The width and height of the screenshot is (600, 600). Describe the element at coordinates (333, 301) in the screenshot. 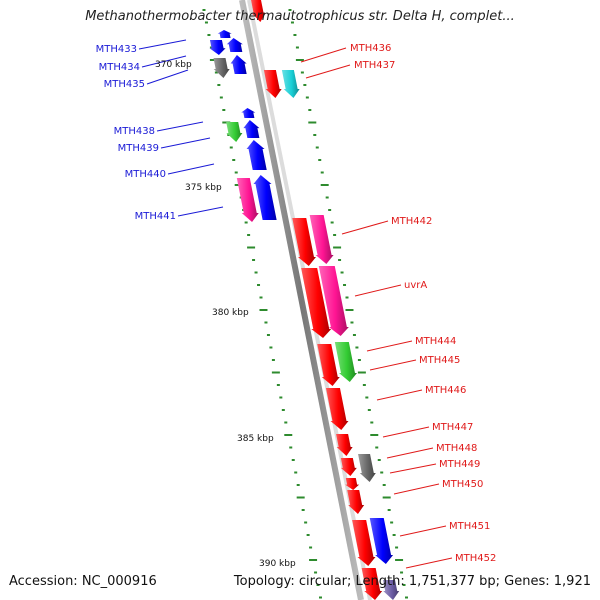

I see `feature-uvra-b` at that location.